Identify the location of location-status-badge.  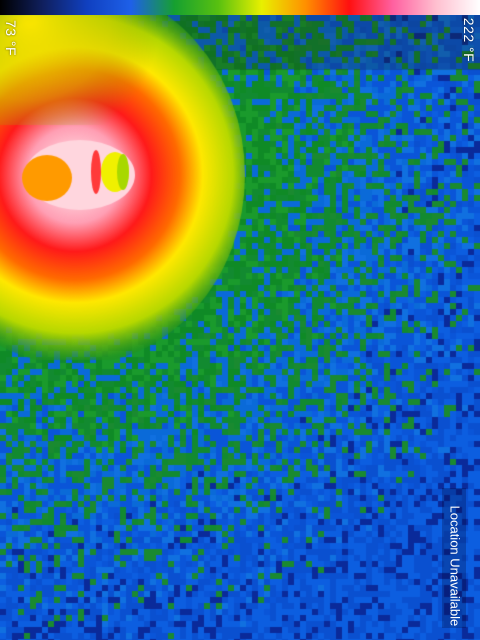
(454, 558).